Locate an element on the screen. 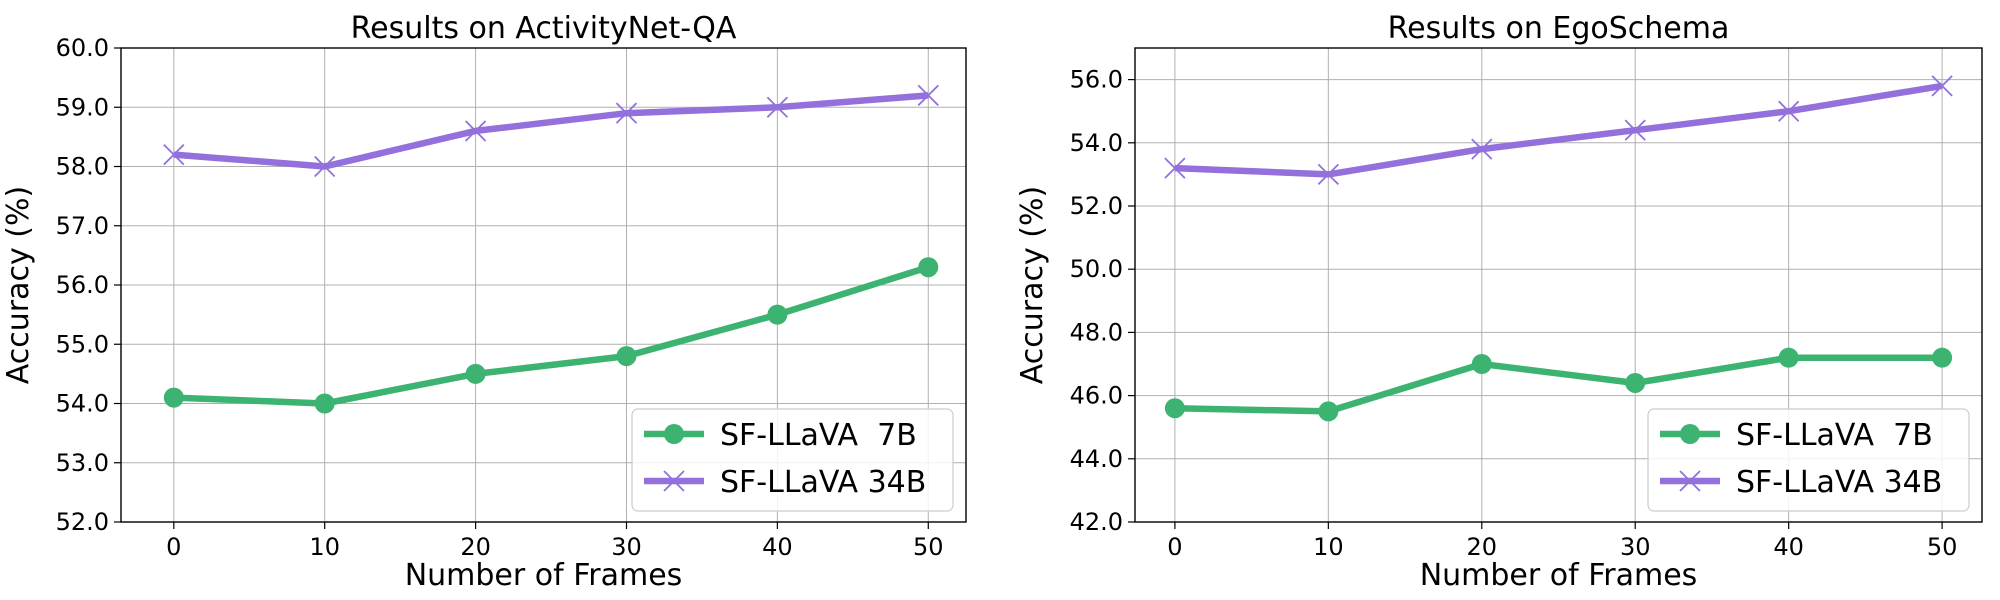 This screenshot has width=2000, height=600. chart-title: Results on EgoSchema is located at coordinates (1559, 28).